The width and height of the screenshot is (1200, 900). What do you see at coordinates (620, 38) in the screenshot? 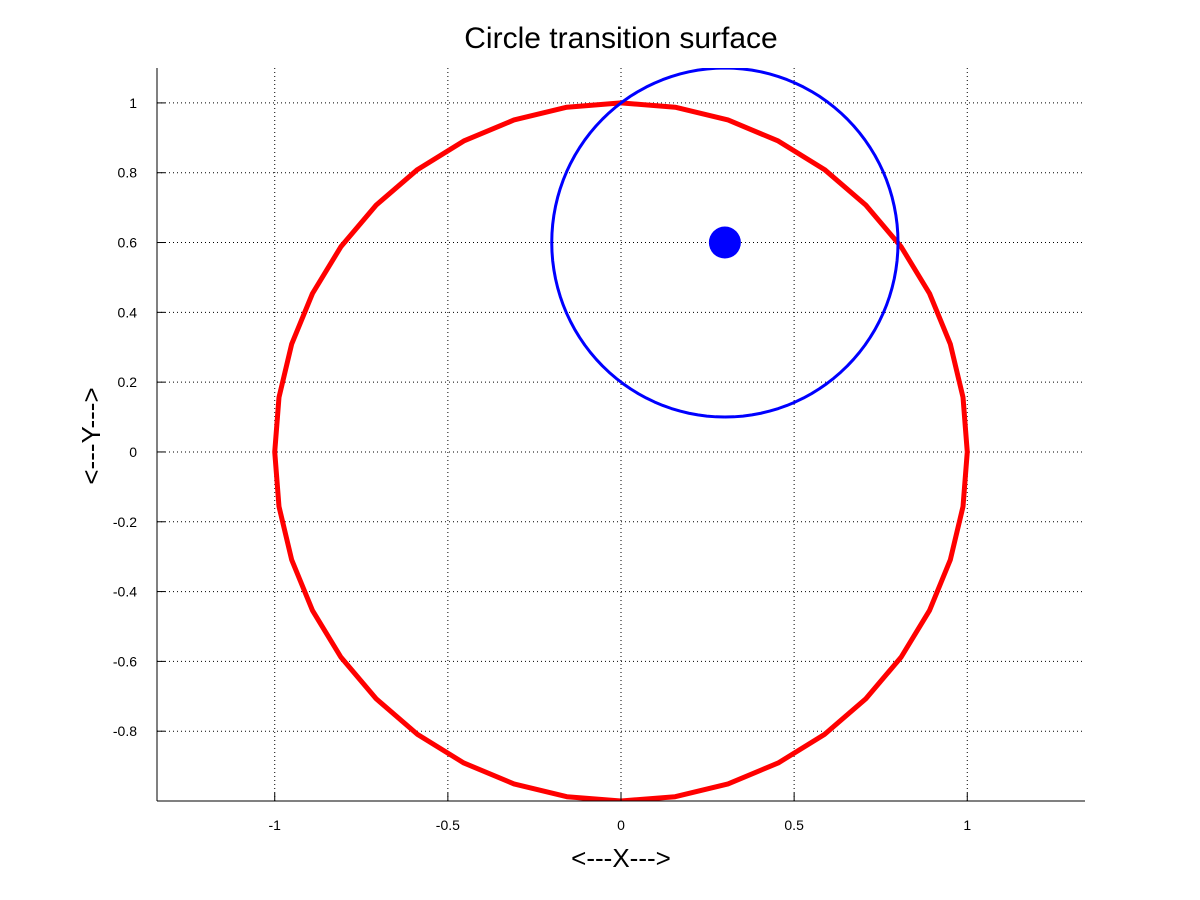
I see `chart-title: Circle transition surface` at bounding box center [620, 38].